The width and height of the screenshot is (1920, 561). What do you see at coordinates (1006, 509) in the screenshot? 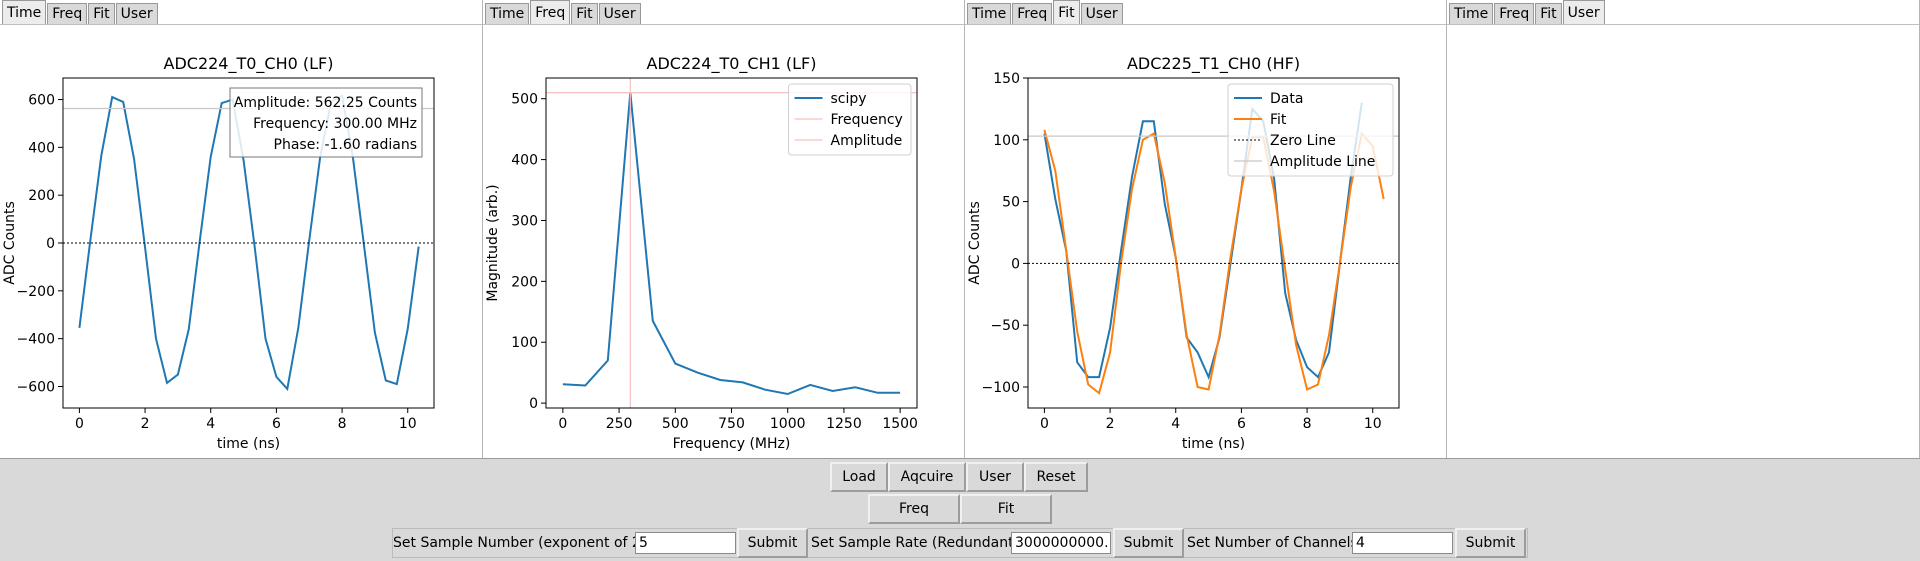
I see `fit-button: Fit` at bounding box center [1006, 509].